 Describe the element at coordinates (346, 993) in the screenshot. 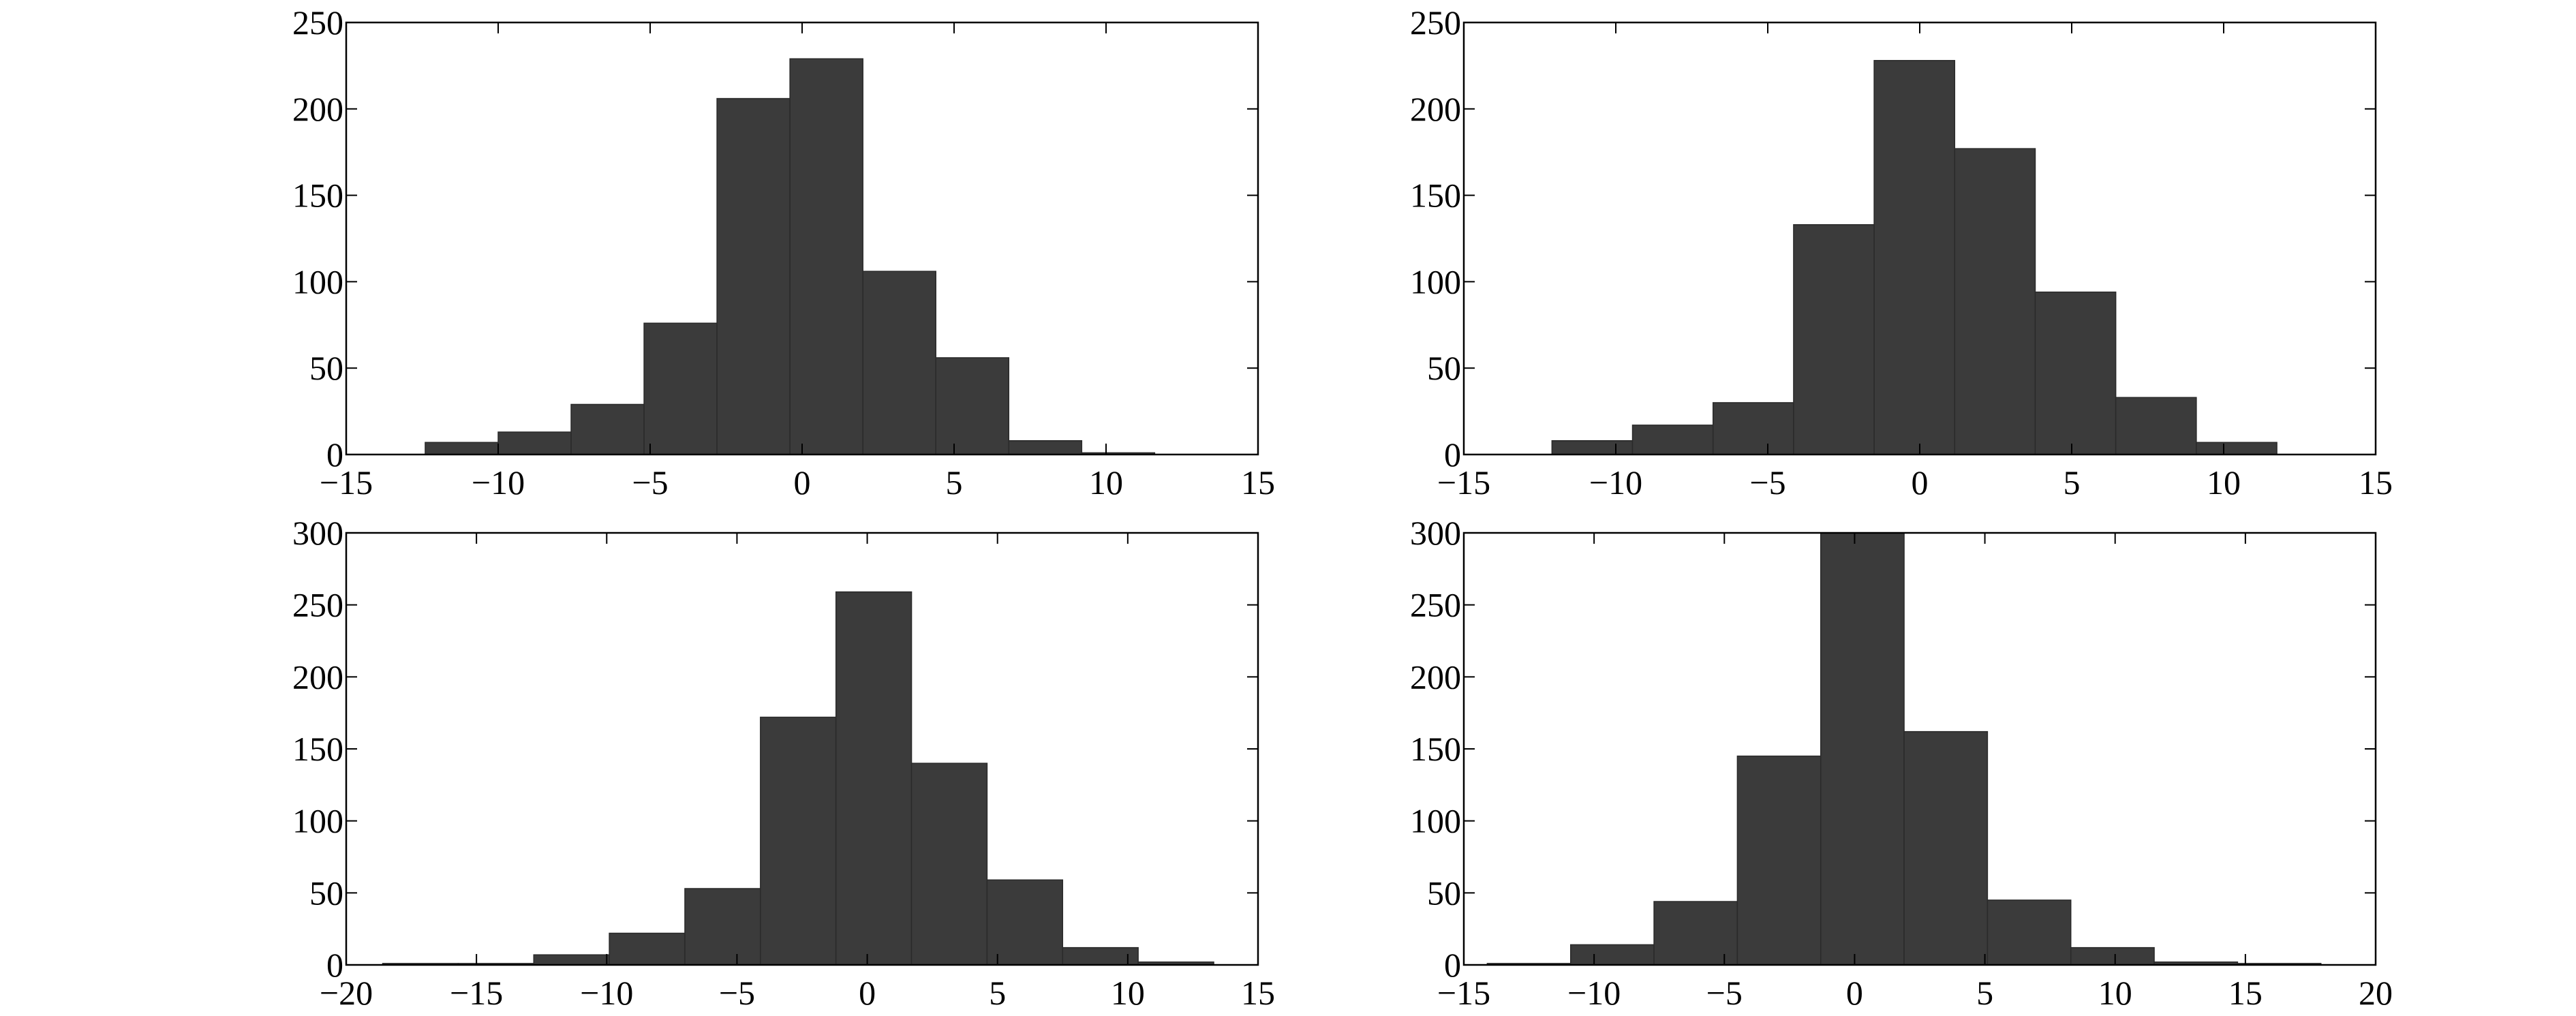

I see `x-tick-label: −20` at that location.